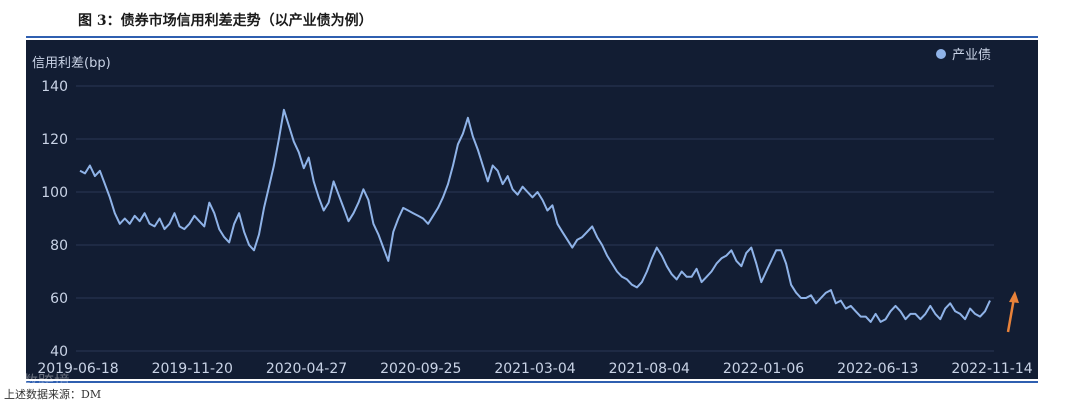 The height and width of the screenshot is (404, 1080). I want to click on x-tick-label: 2022-11-14, so click(991, 369).